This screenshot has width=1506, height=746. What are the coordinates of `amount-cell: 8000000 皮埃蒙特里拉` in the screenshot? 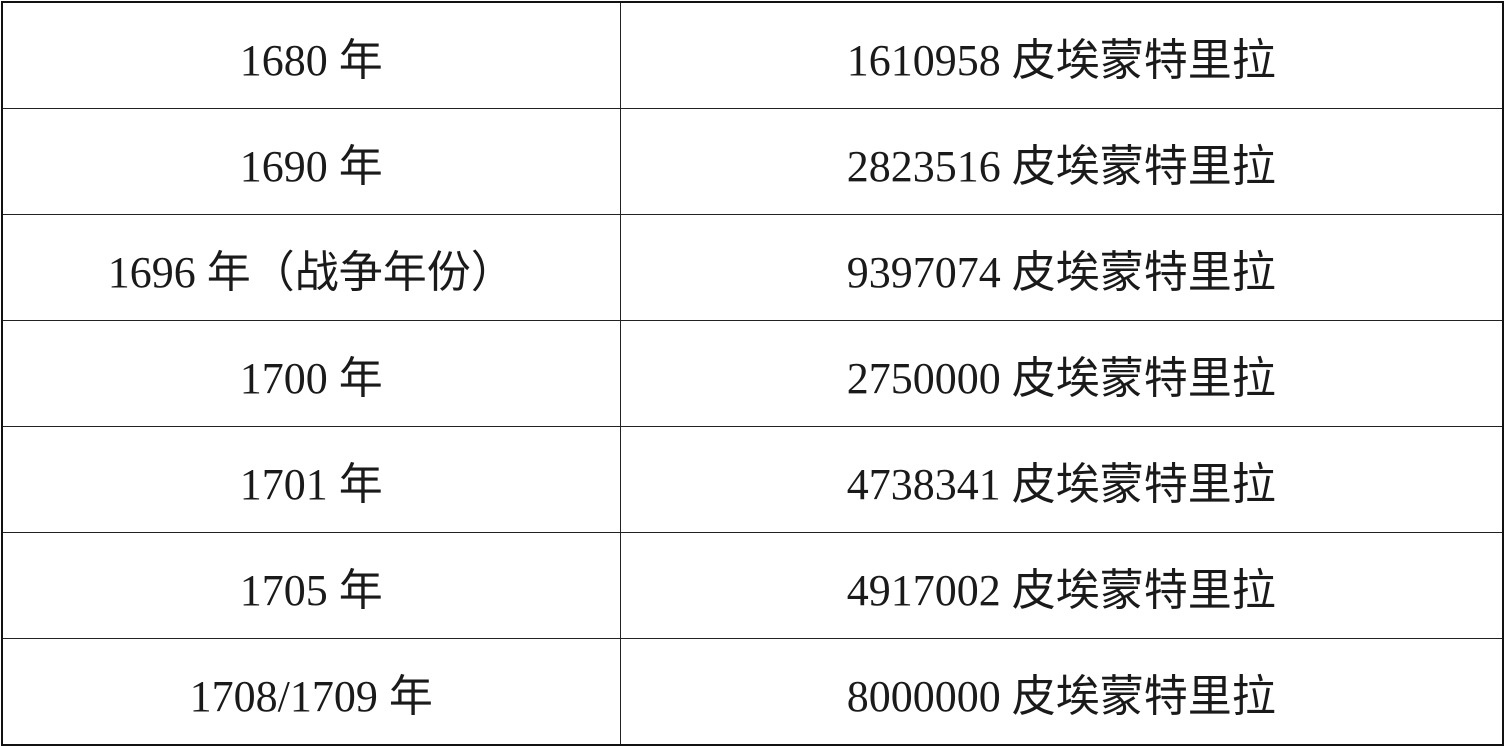 It's located at (1061, 692).